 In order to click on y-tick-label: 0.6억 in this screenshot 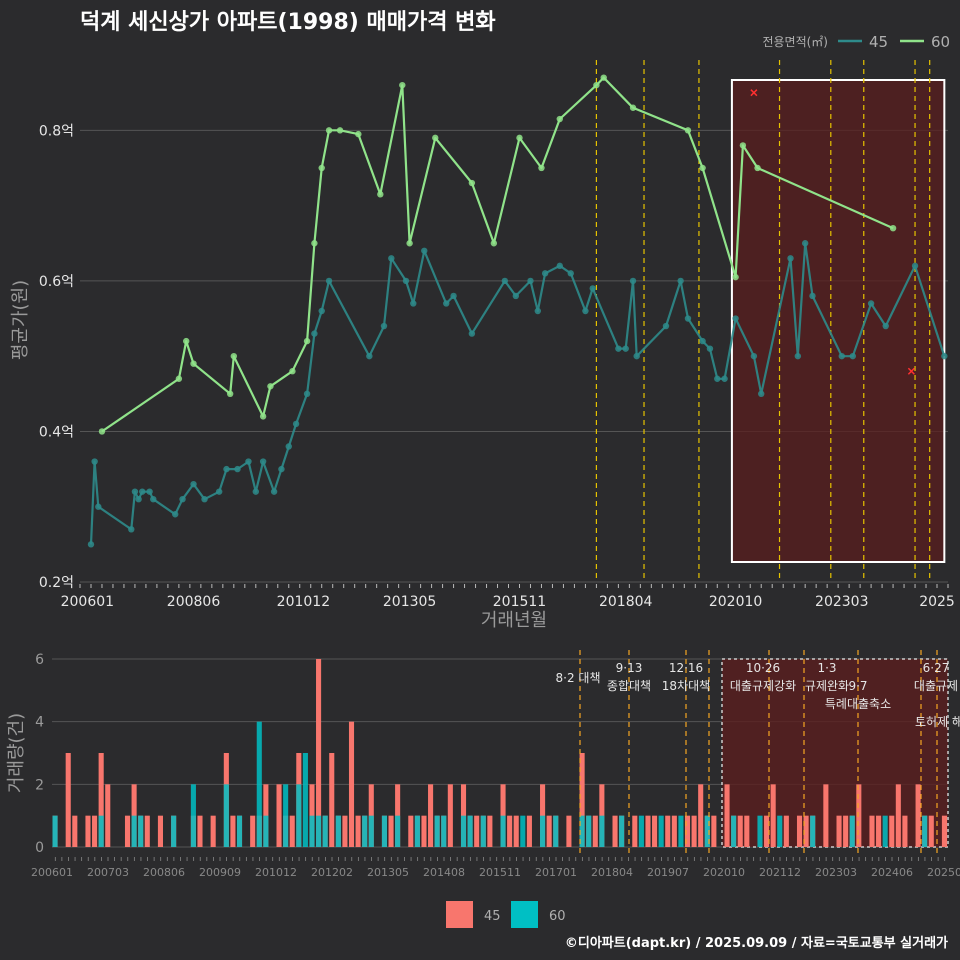, I will do `click(56, 282)`.